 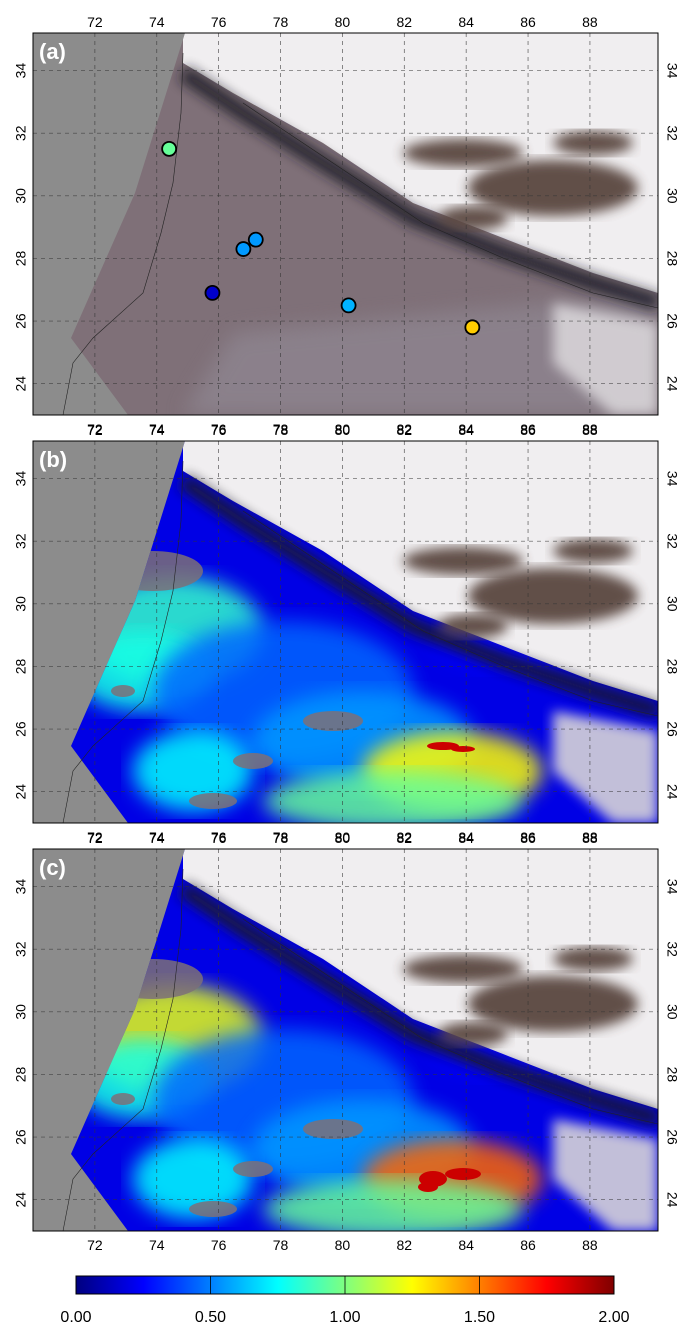 What do you see at coordinates (52, 867) in the screenshot?
I see `panel-label: (c)` at bounding box center [52, 867].